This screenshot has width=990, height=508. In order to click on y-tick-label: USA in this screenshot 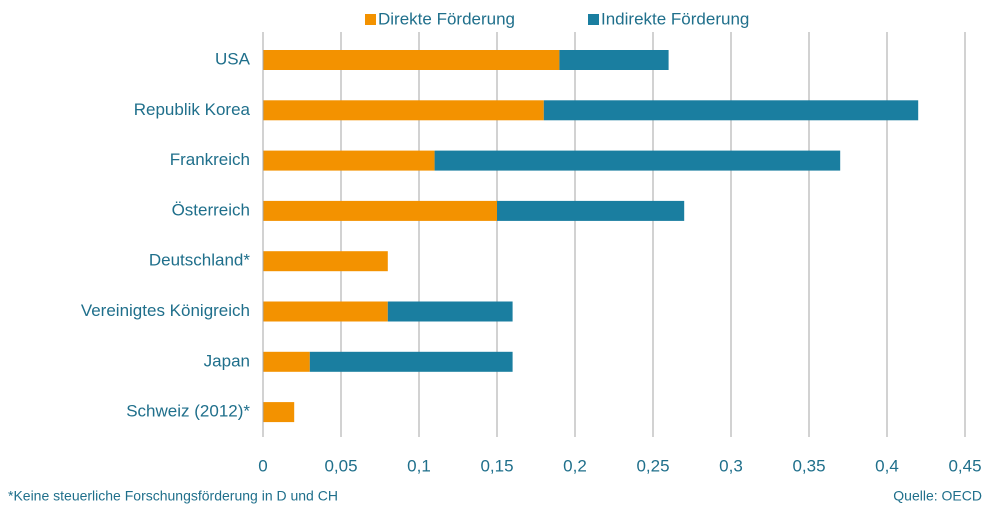, I will do `click(233, 58)`.